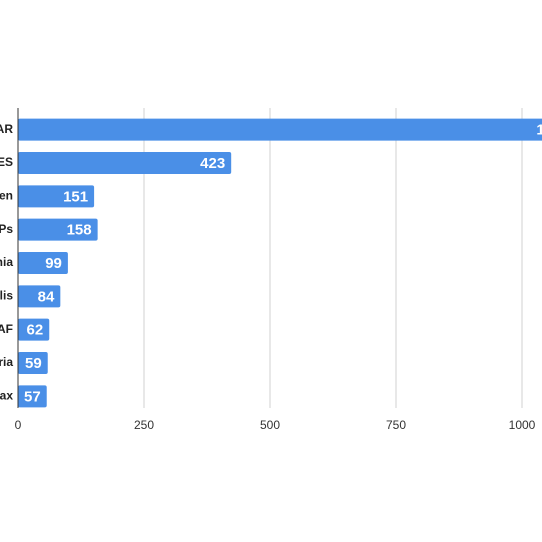 The width and height of the screenshot is (542, 542). Describe the element at coordinates (270, 425) in the screenshot. I see `x-tick-label: 500` at that location.